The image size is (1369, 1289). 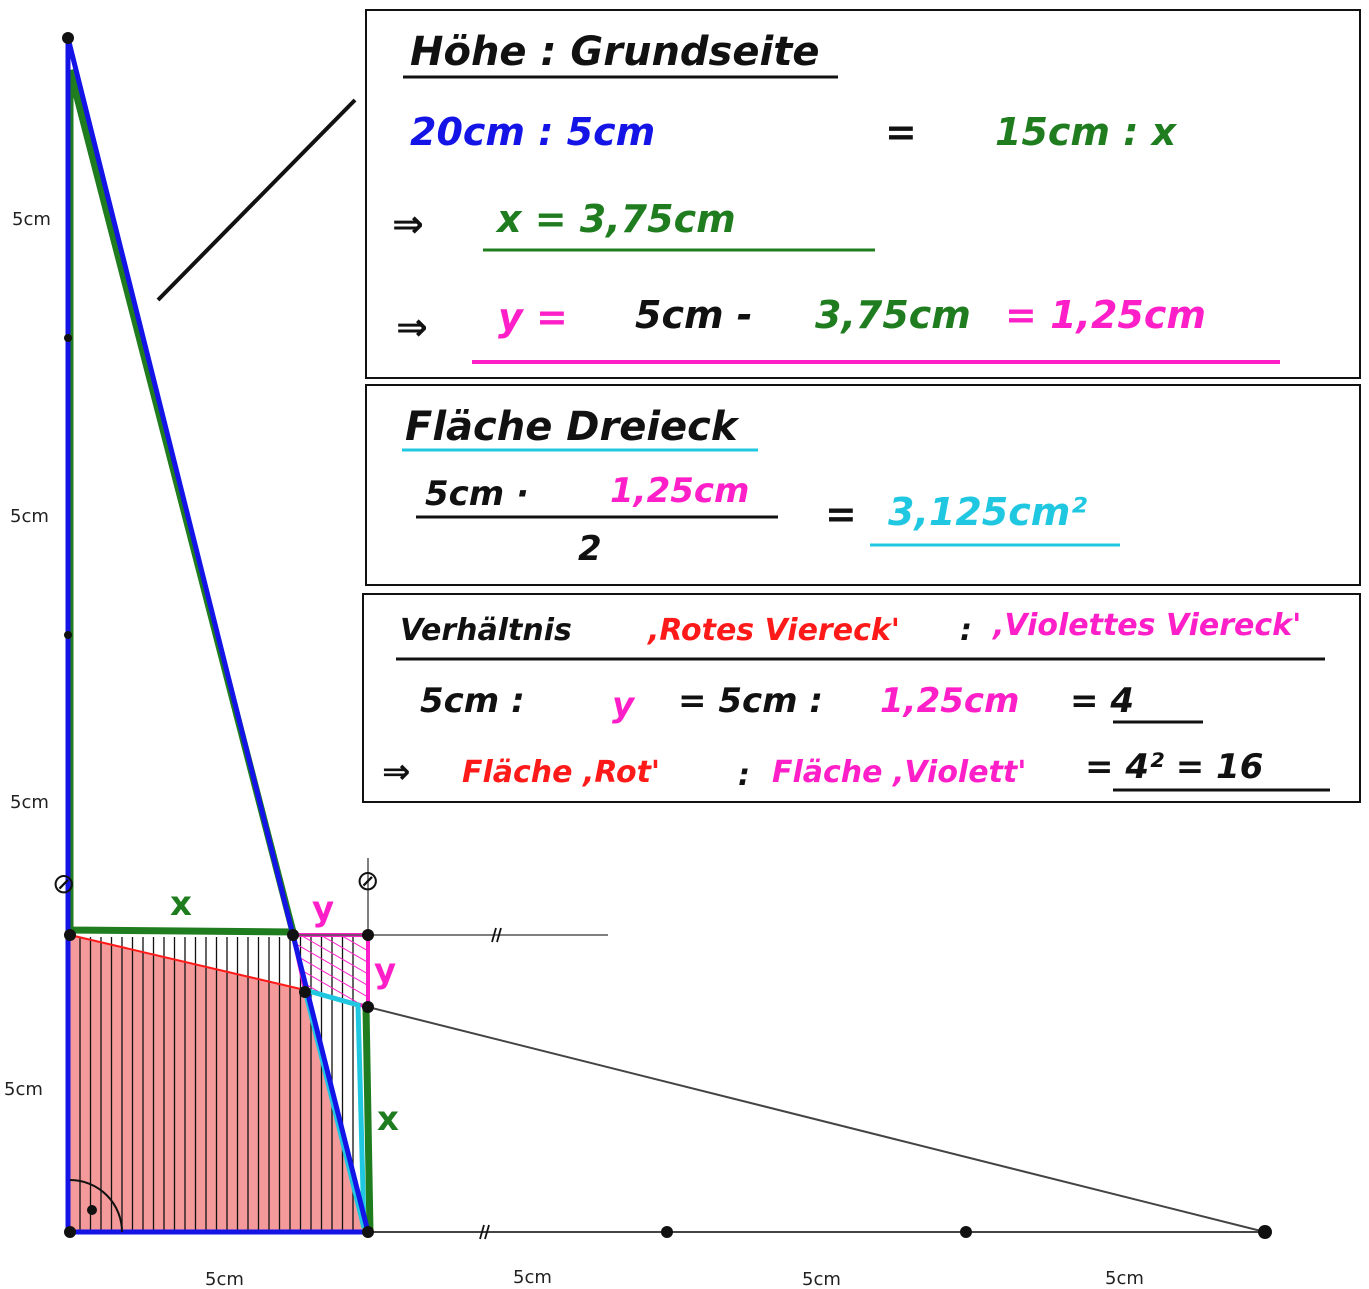 I want to click on box1-line3-b: 3,75cm, so click(x=893, y=315).